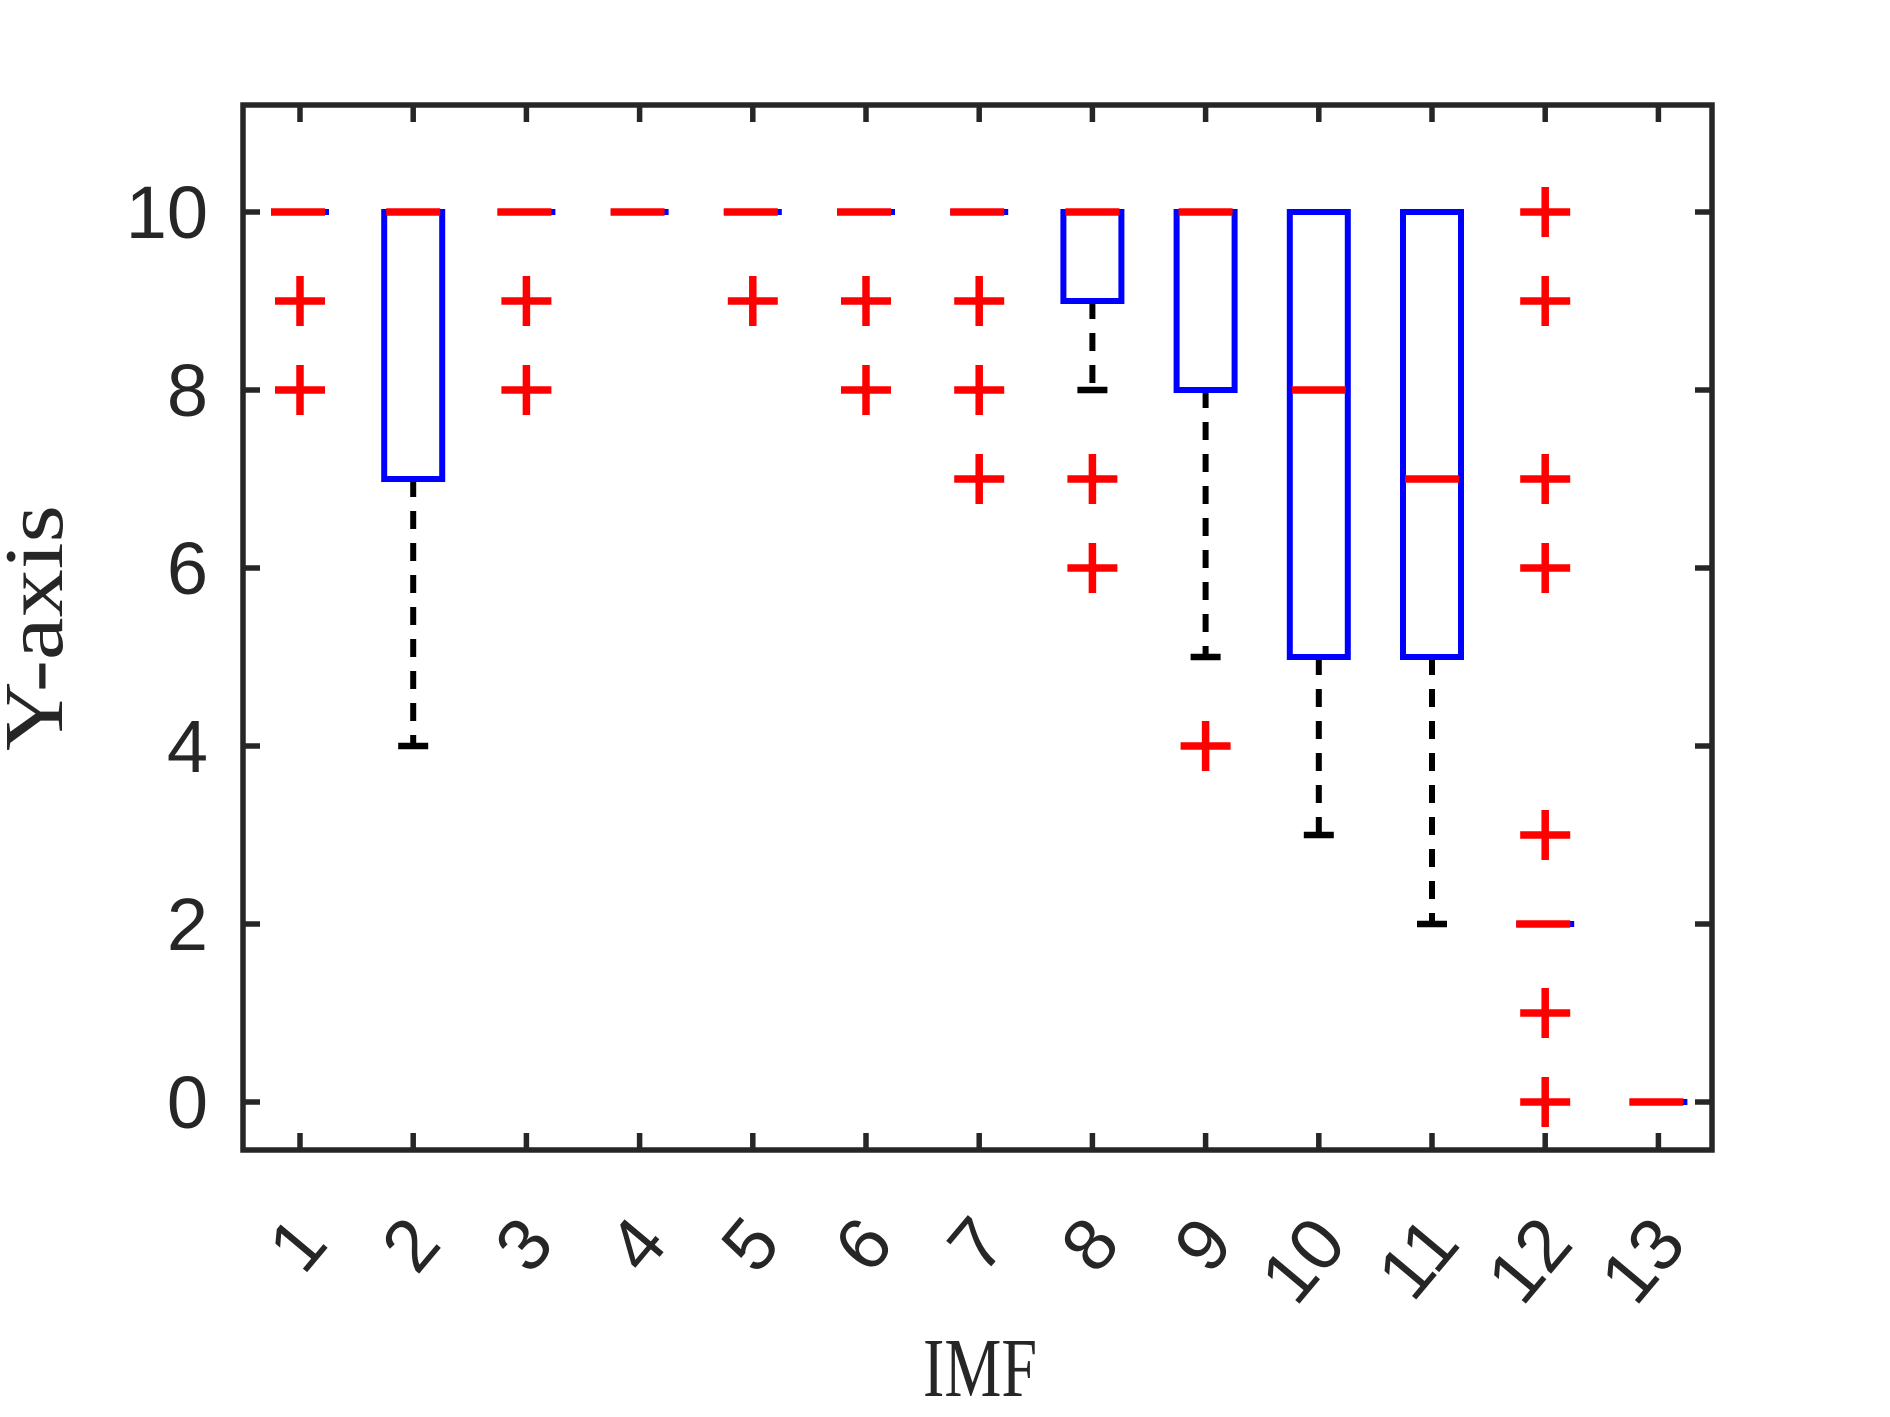  What do you see at coordinates (524, 1244) in the screenshot?
I see `x-tick-label: 3` at bounding box center [524, 1244].